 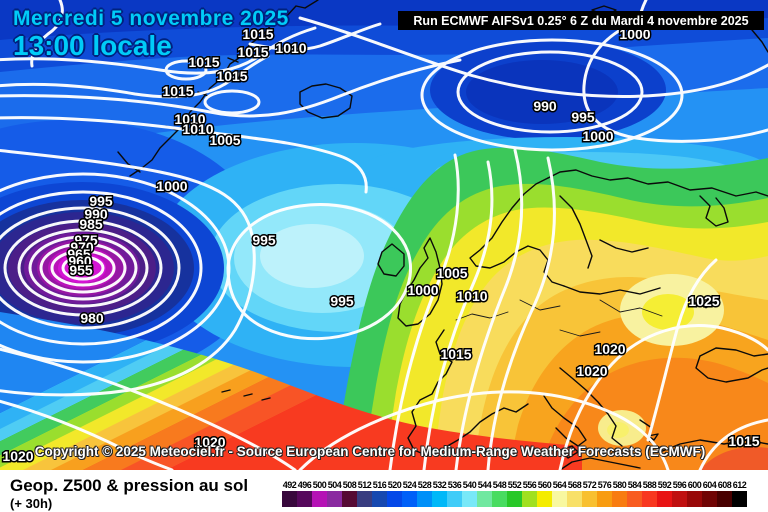 I want to click on legend-value: 556, so click(x=529, y=485).